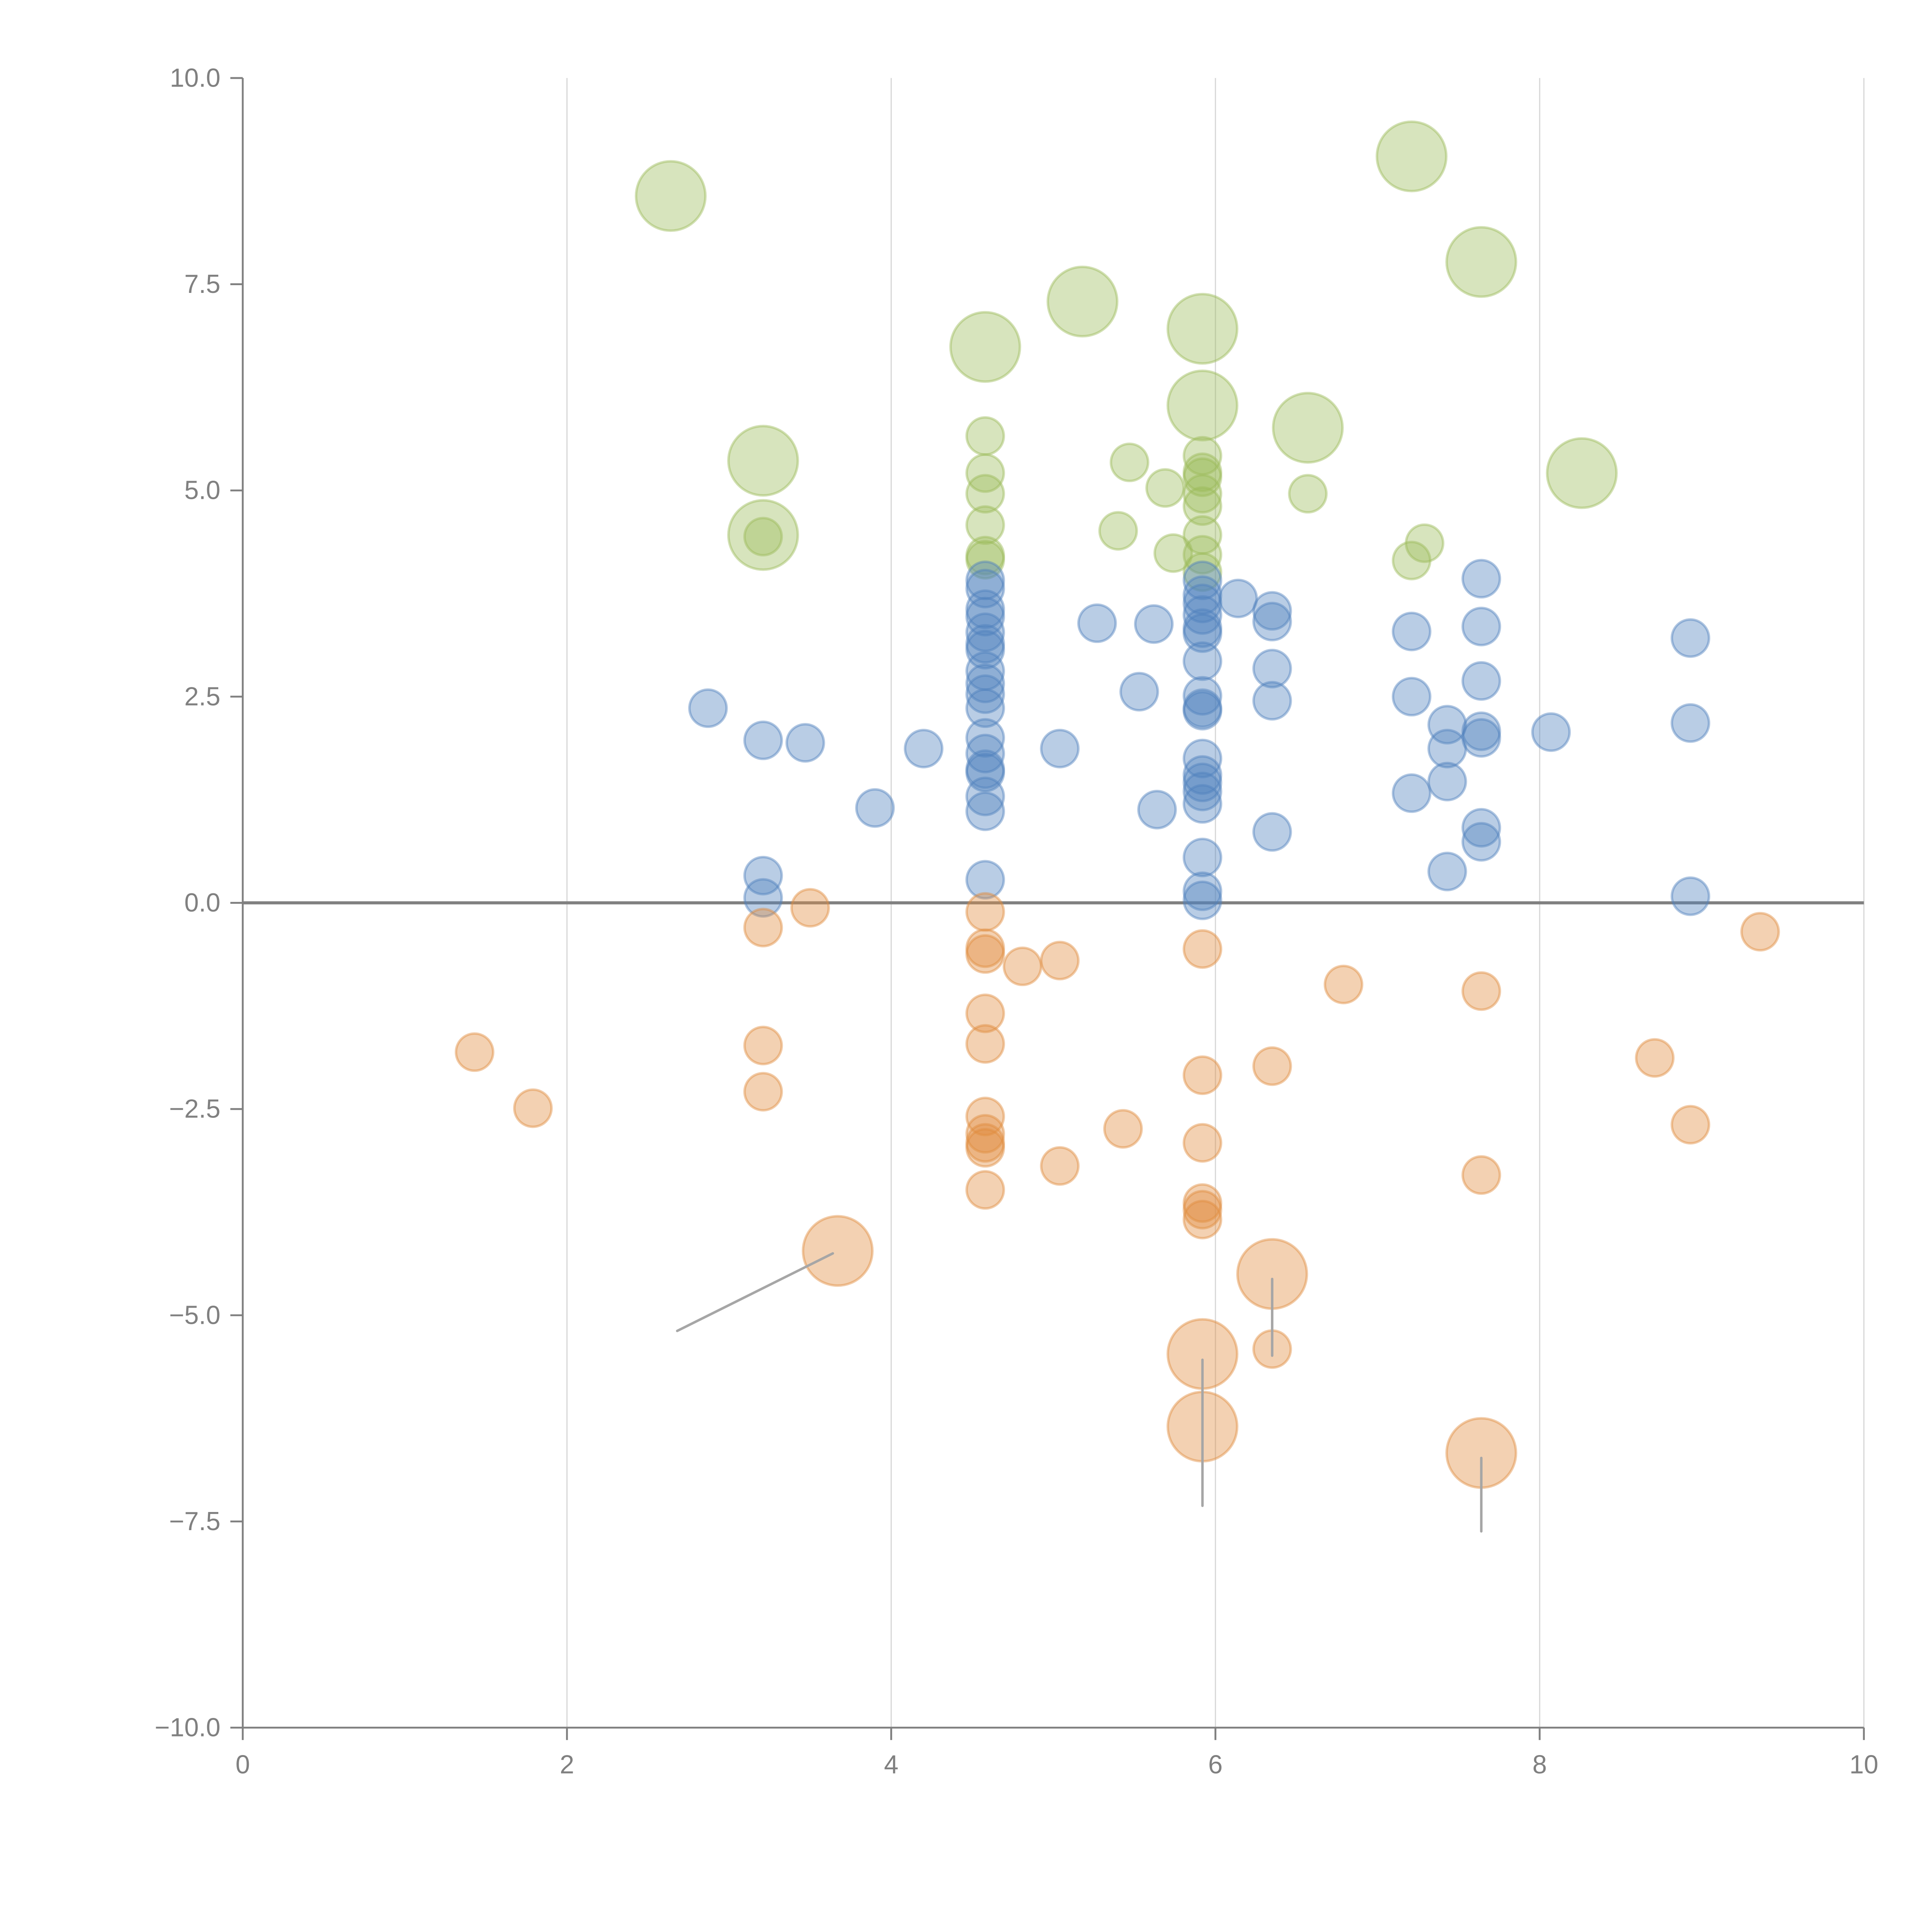 The height and width of the screenshot is (1932, 1932). Describe the element at coordinates (1215, 1765) in the screenshot. I see `x-tick-label: 6` at that location.